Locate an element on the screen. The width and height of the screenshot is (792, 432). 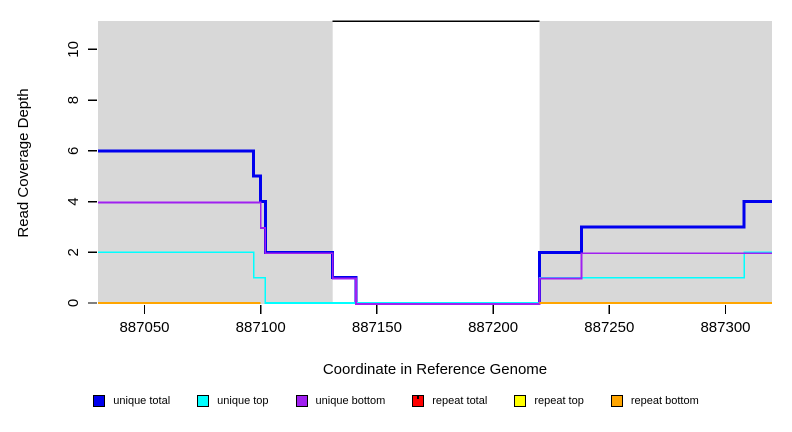
y-tick-label: 0 is located at coordinates (73, 303).